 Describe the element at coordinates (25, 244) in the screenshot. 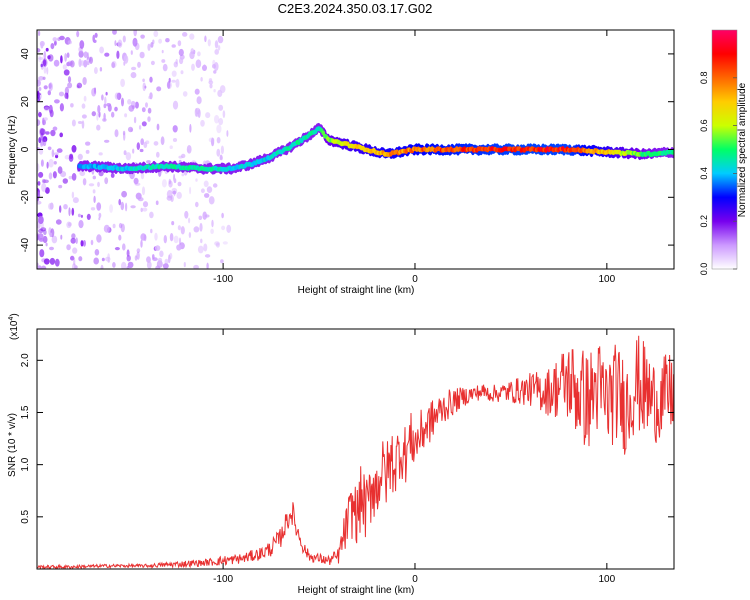

I see `y-tick-label: -40` at that location.